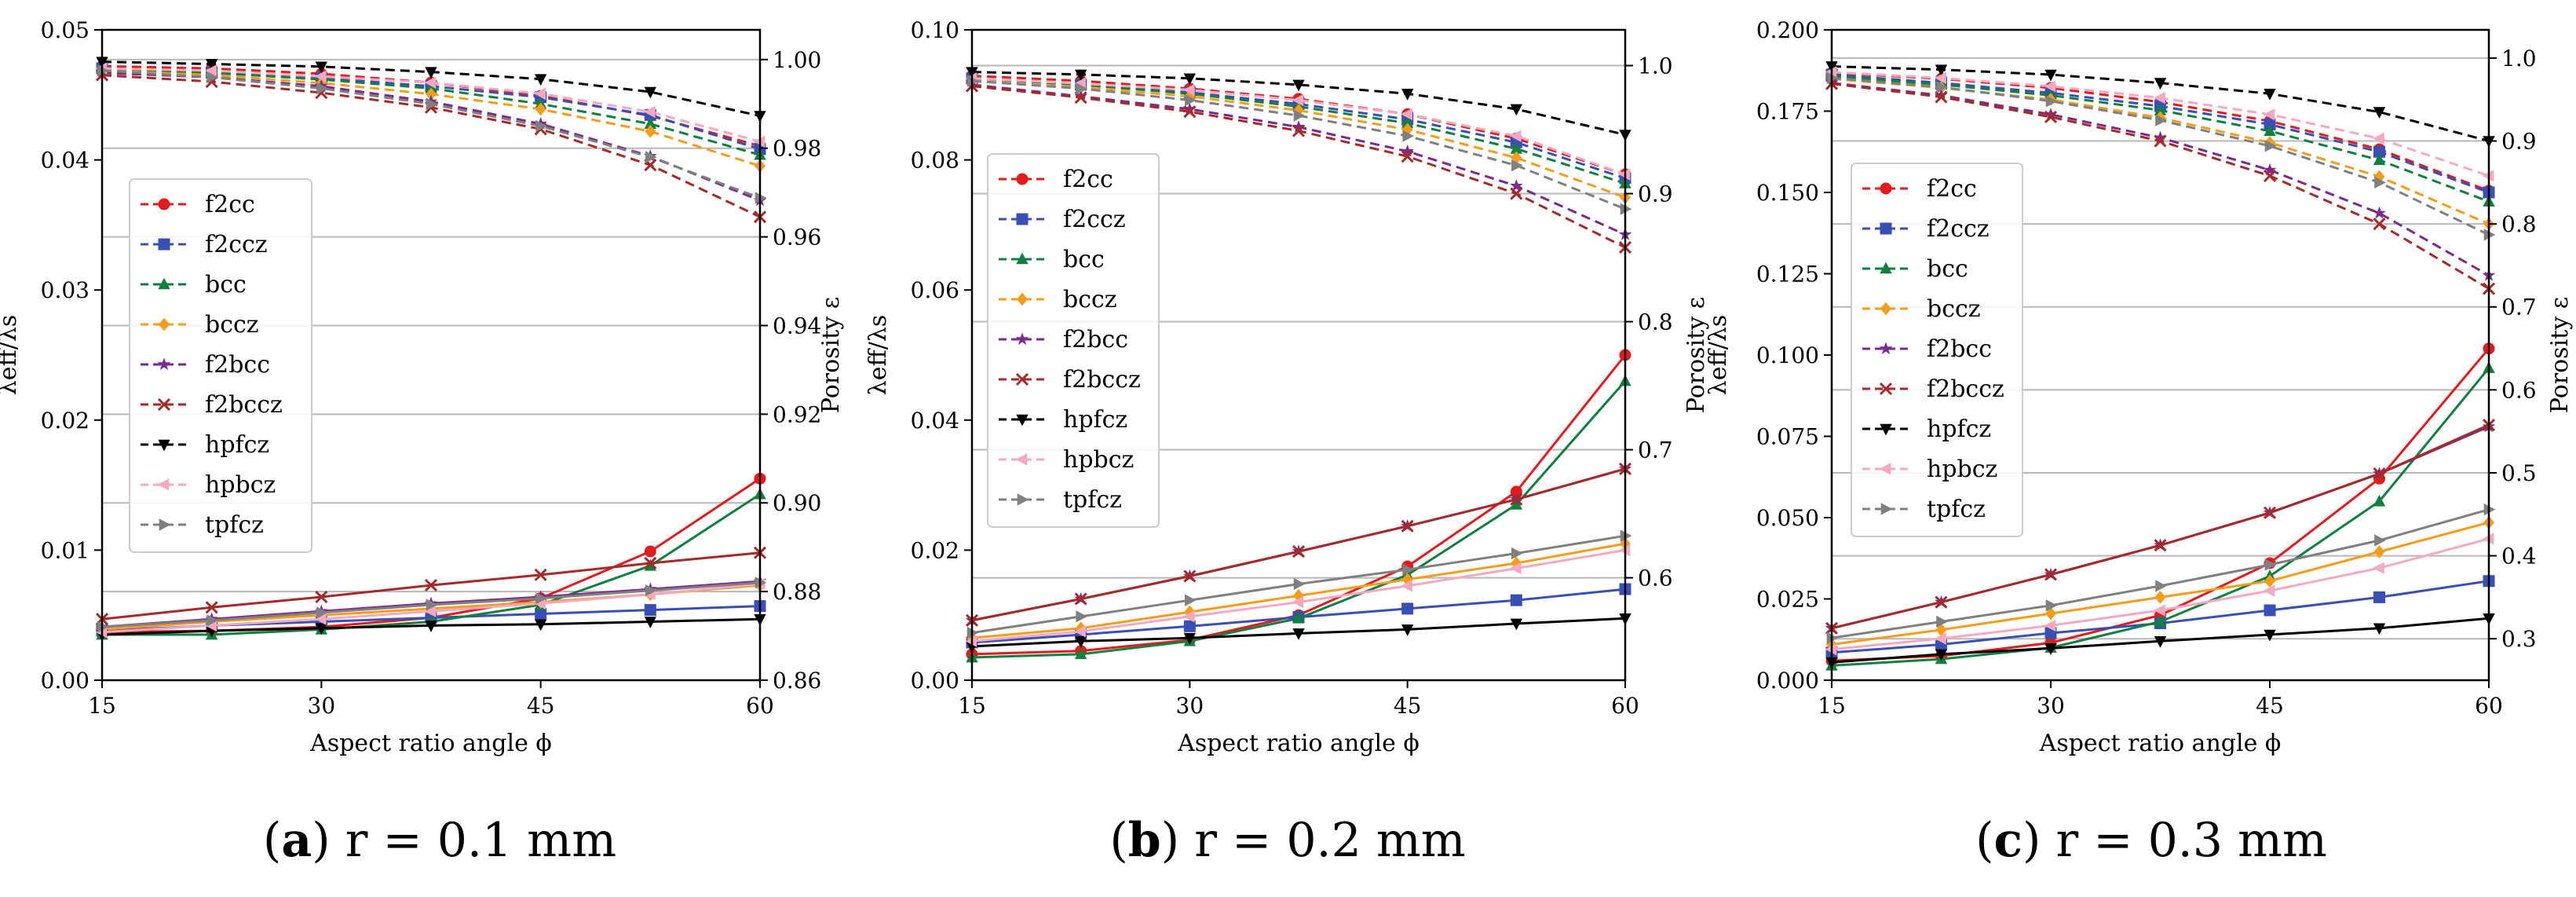 This screenshot has width=2576, height=897. I want to click on y-tick-label: 0.00, so click(65, 681).